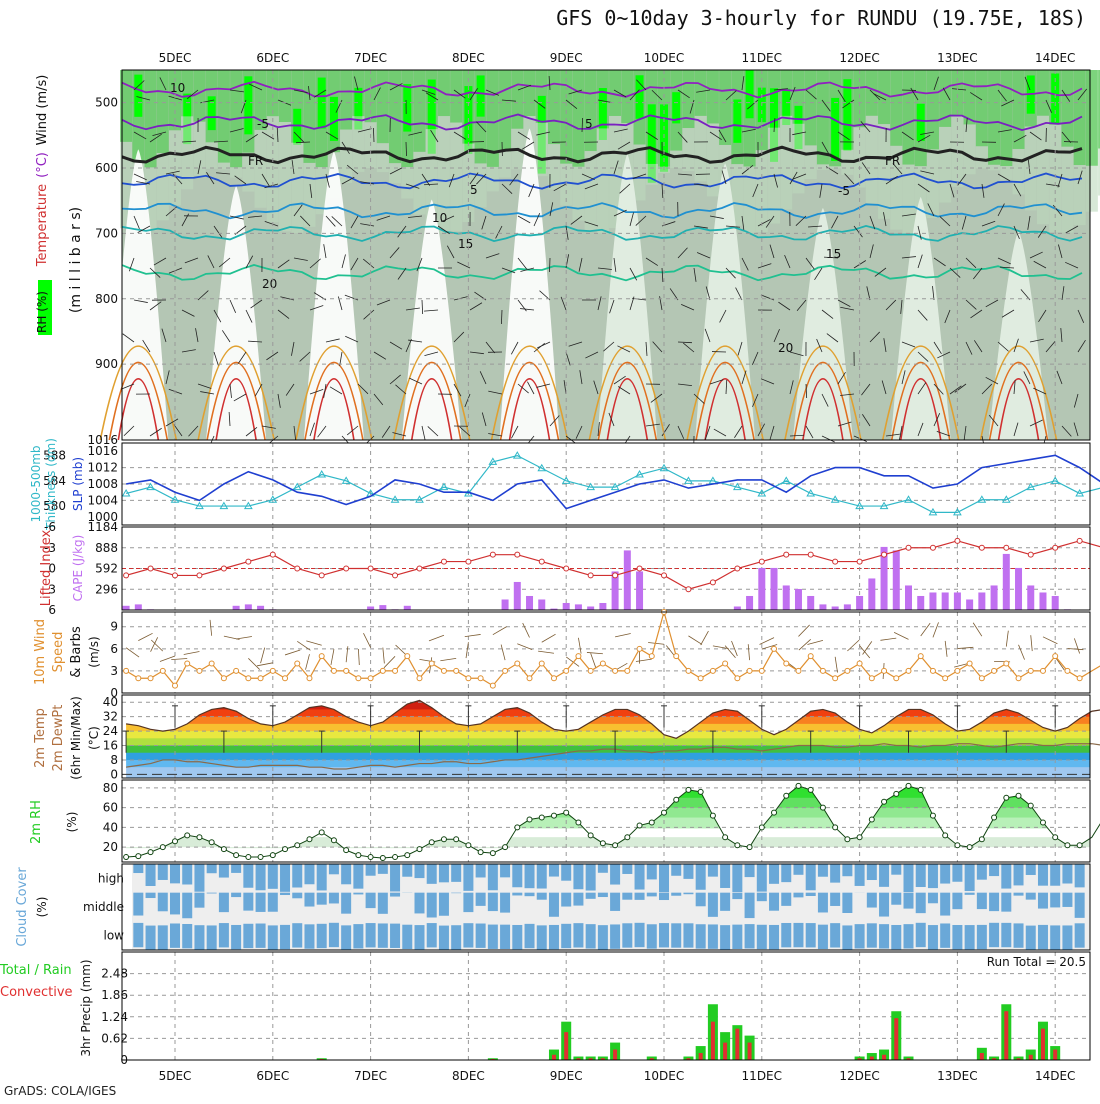 The width and height of the screenshot is (1100, 1104). What do you see at coordinates (589, 124) in the screenshot?
I see `isotherm-label: 5` at bounding box center [589, 124].